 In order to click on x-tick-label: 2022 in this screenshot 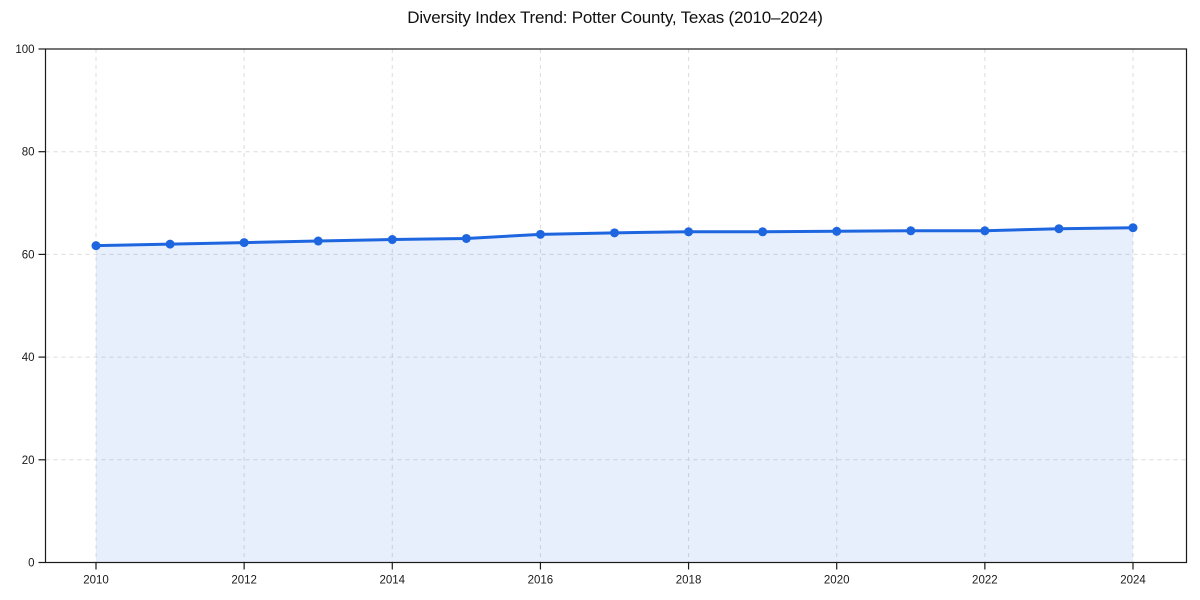, I will do `click(985, 581)`.